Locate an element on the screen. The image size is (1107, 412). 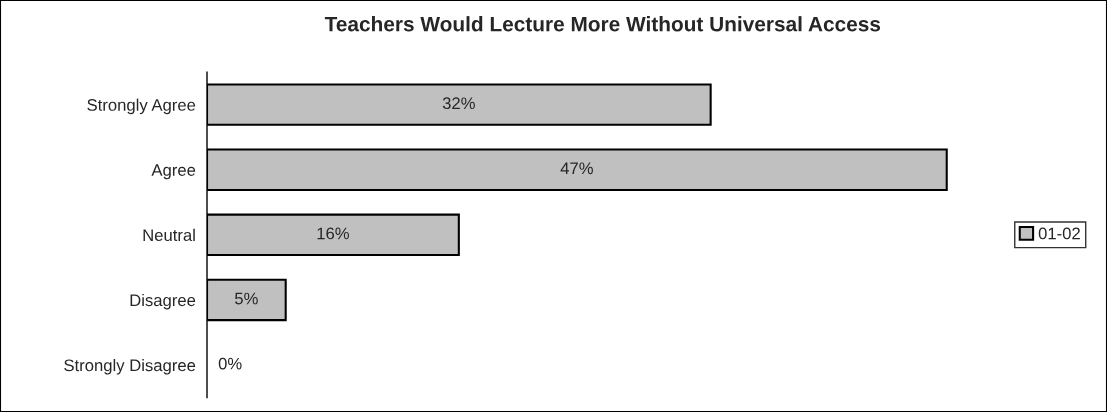
data-label: 47% is located at coordinates (576, 168).